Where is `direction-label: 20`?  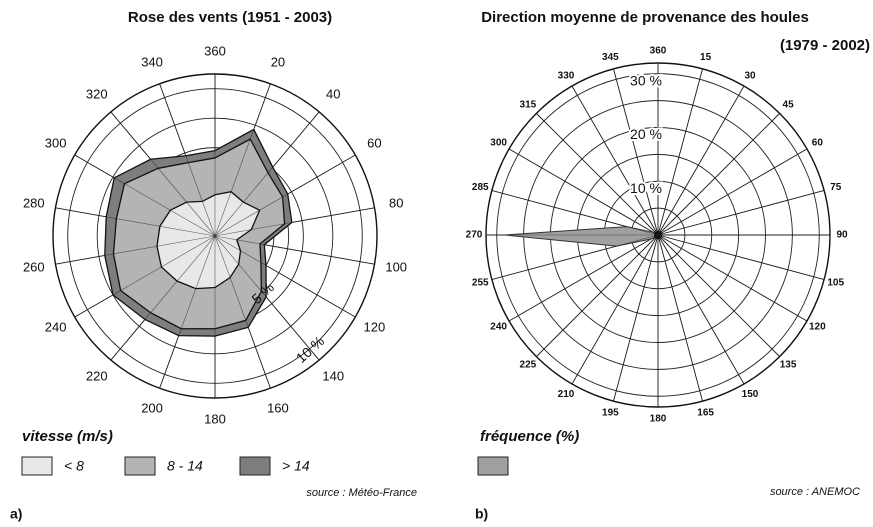
direction-label: 20 is located at coordinates (278, 62).